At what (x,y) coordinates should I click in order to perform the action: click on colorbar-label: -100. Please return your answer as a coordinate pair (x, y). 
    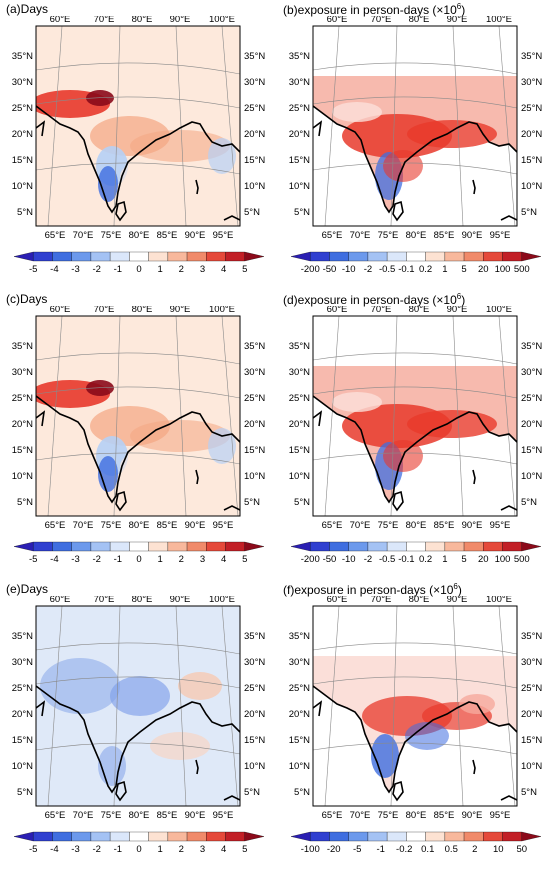
    Looking at the image, I should click on (310, 849).